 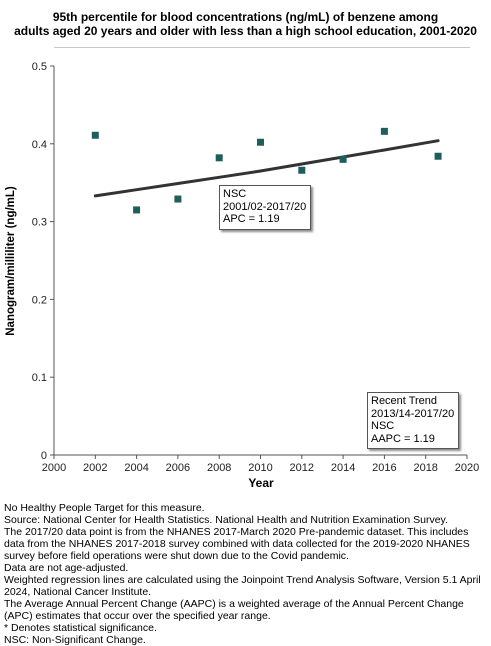 I want to click on y-axis-label: Nanogram/milliliter (ng/mL), so click(x=11, y=261).